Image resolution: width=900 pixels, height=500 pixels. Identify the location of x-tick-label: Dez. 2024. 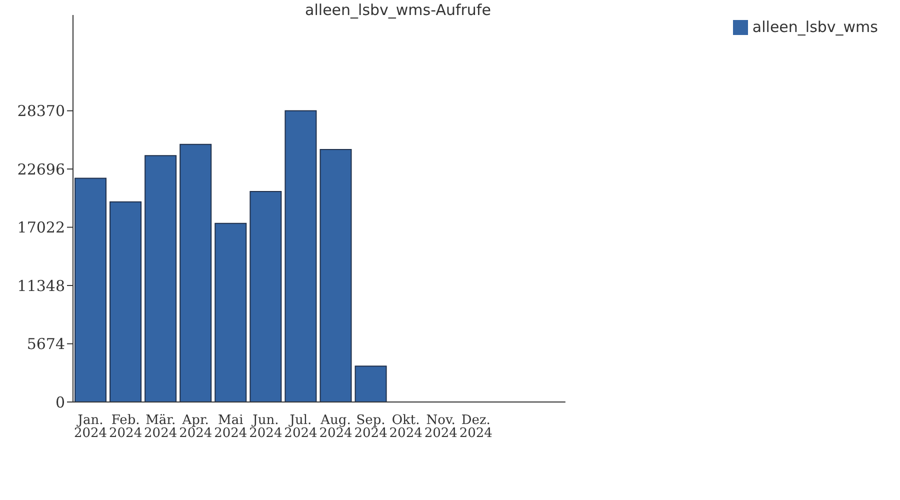
(475, 427).